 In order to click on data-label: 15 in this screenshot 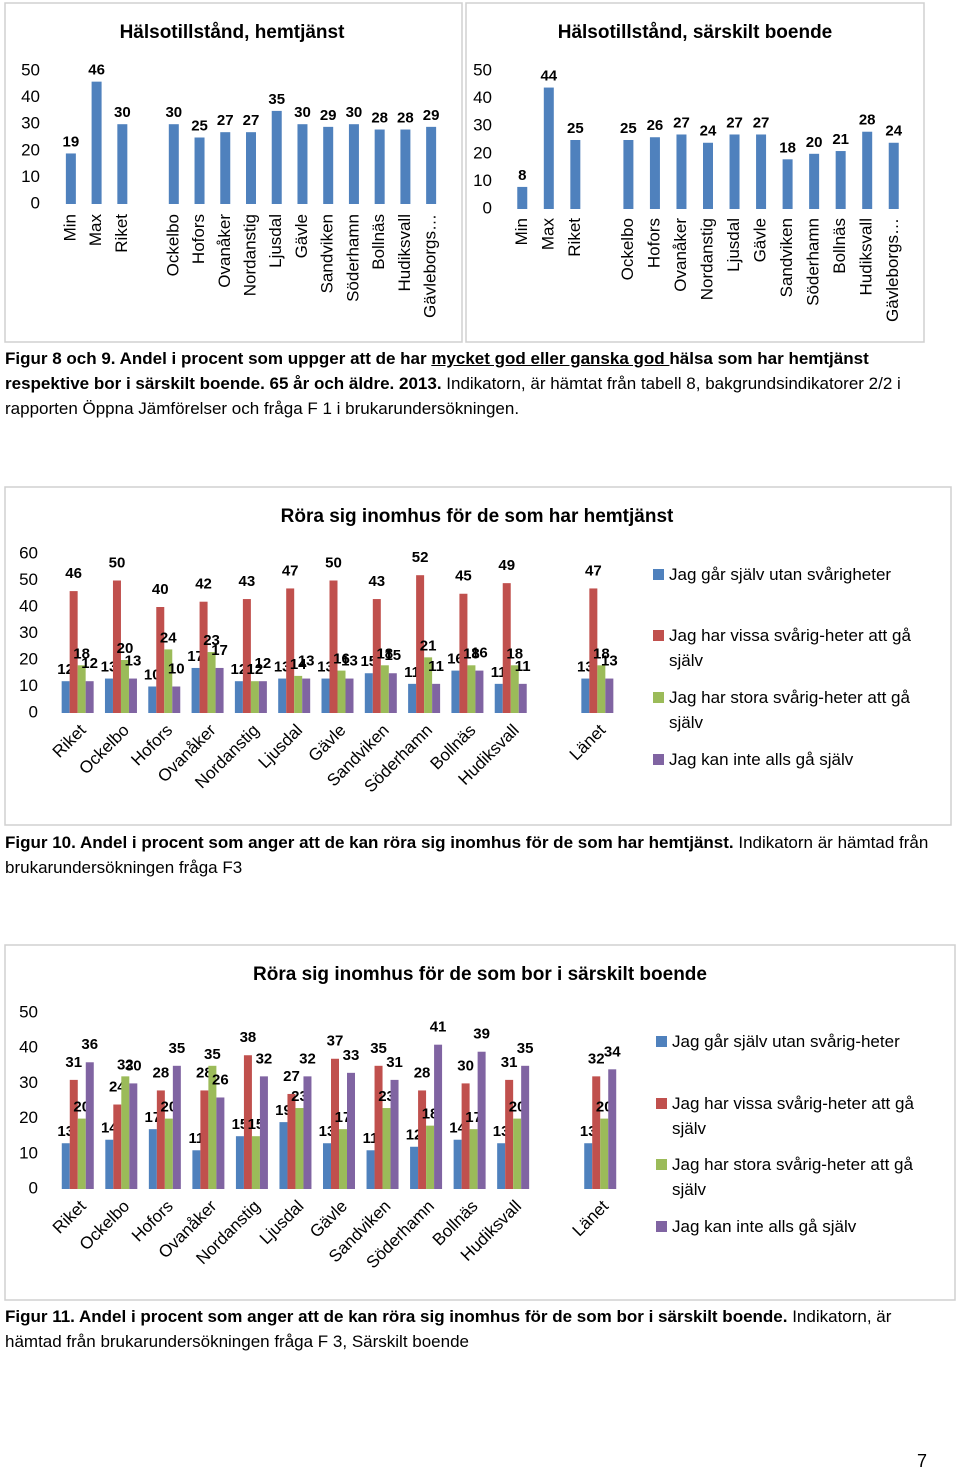, I will do `click(392, 655)`.